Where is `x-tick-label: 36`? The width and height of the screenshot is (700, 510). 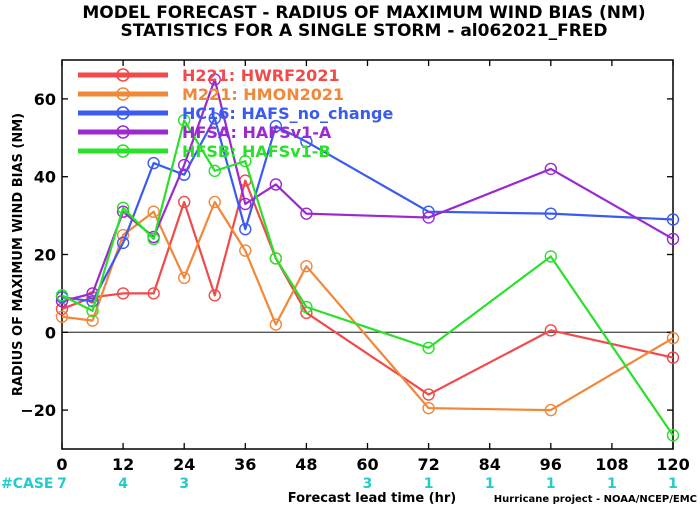 x-tick-label: 36 is located at coordinates (245, 464).